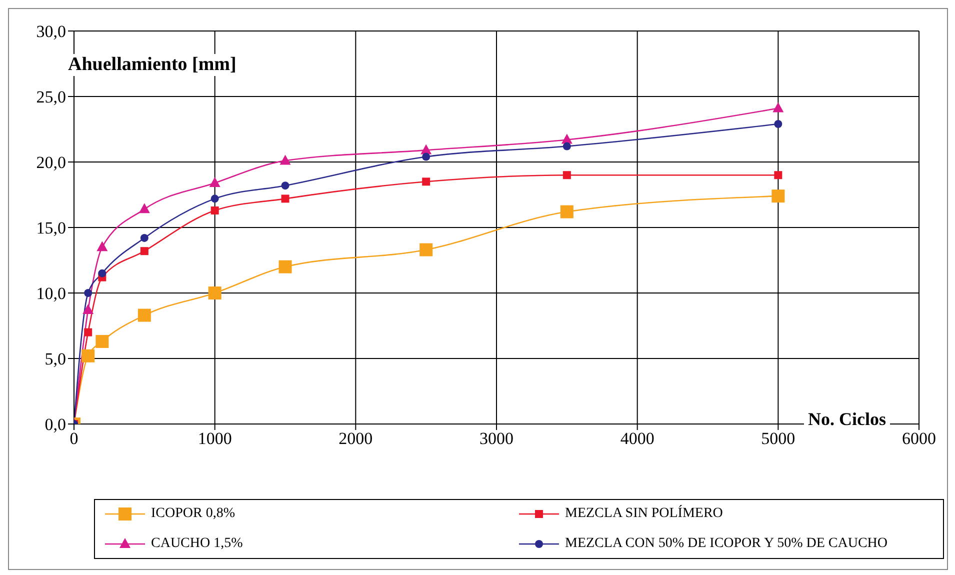 The width and height of the screenshot is (955, 575). I want to click on x-tick-label: 6000, so click(919, 438).